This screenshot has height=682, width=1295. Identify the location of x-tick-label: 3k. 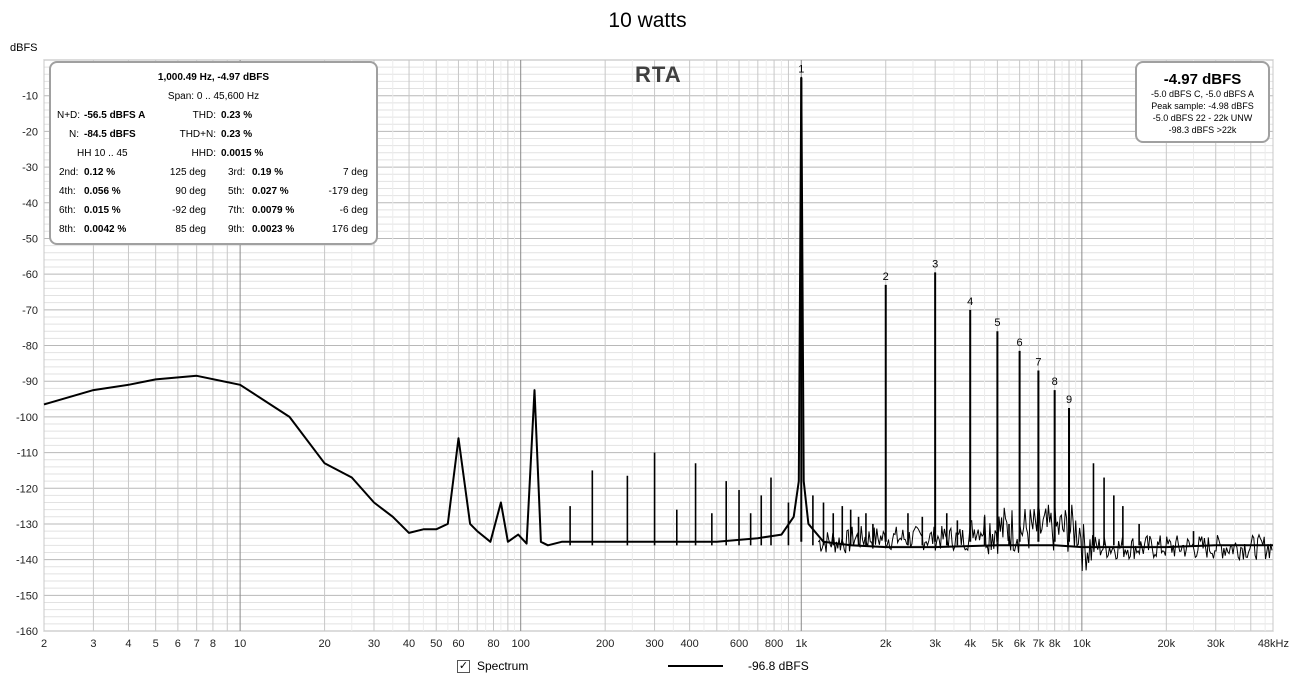
(935, 644).